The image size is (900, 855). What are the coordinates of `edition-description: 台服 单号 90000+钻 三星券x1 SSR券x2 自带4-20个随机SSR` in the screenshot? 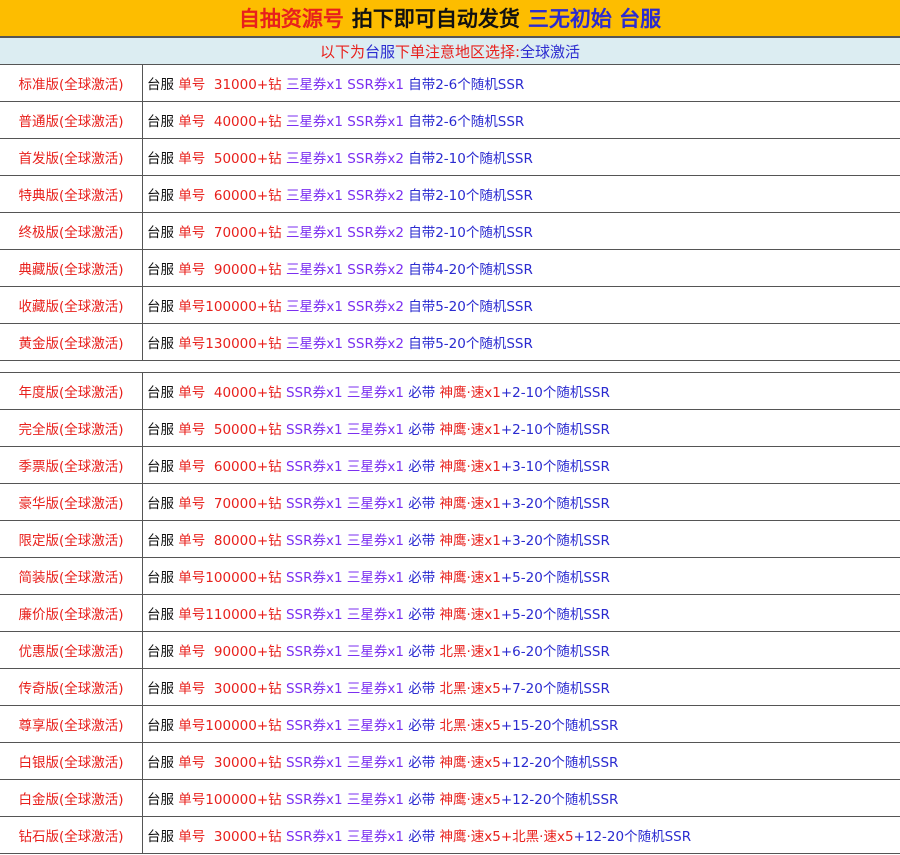 It's located at (521, 268).